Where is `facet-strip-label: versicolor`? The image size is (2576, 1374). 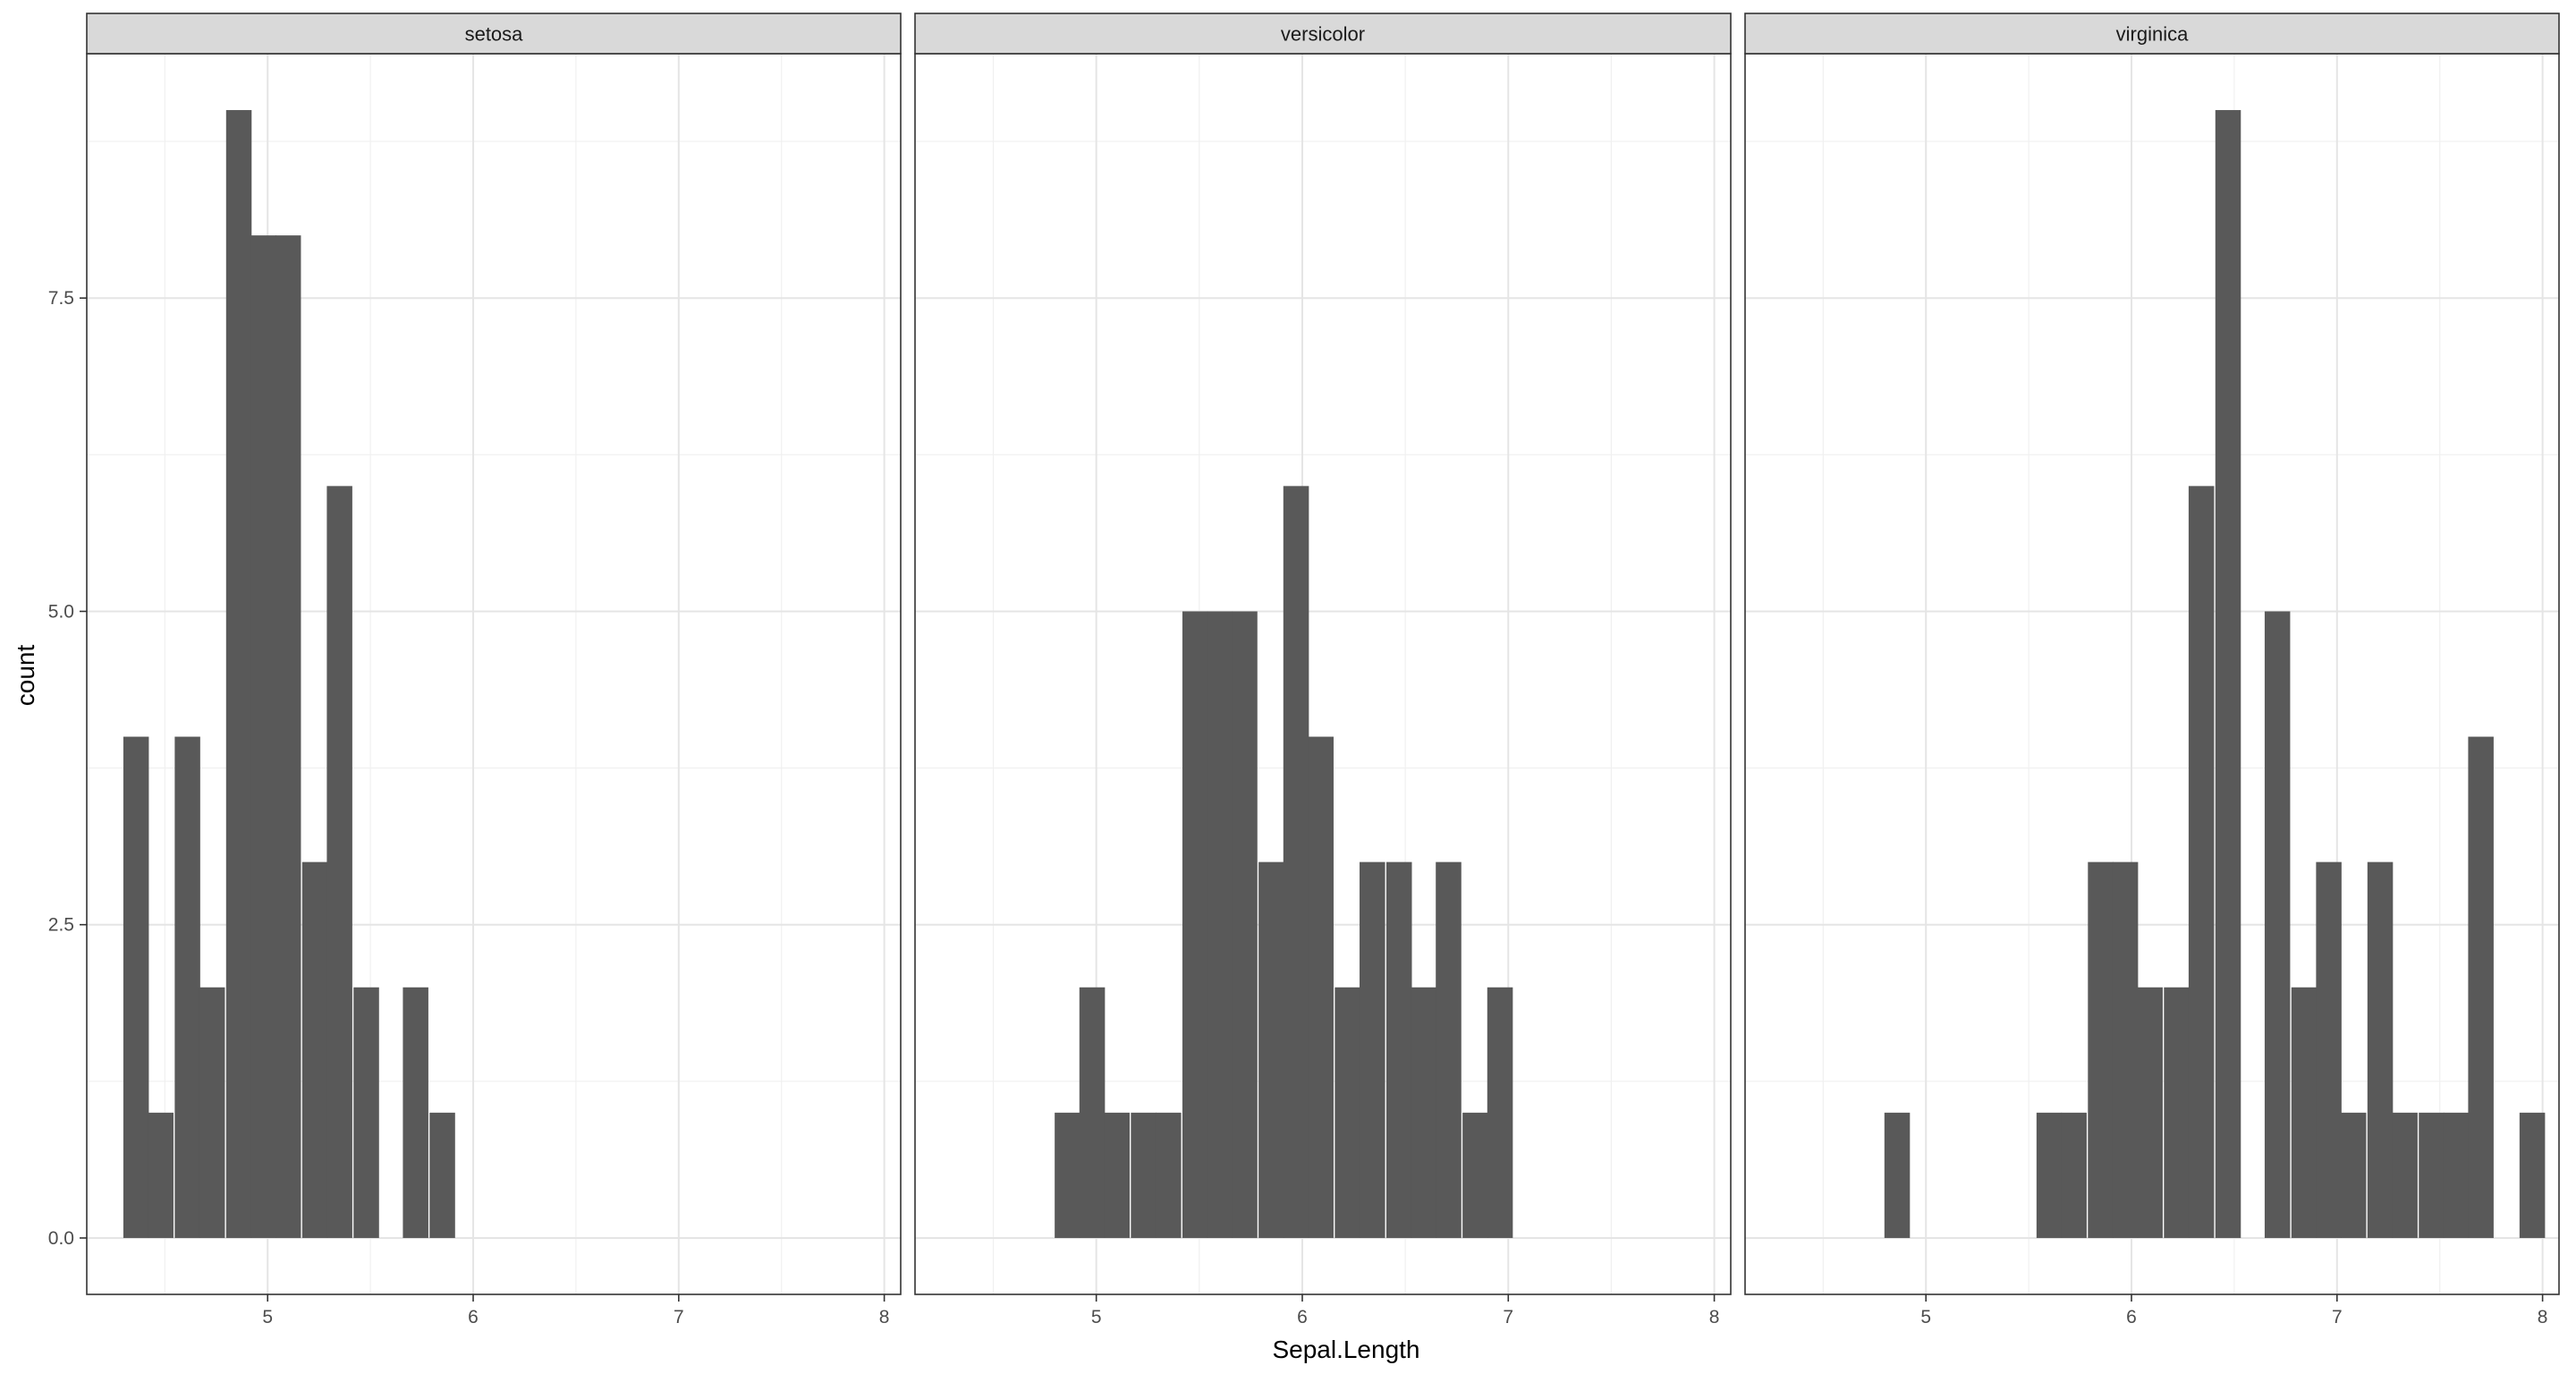 facet-strip-label: versicolor is located at coordinates (1323, 34).